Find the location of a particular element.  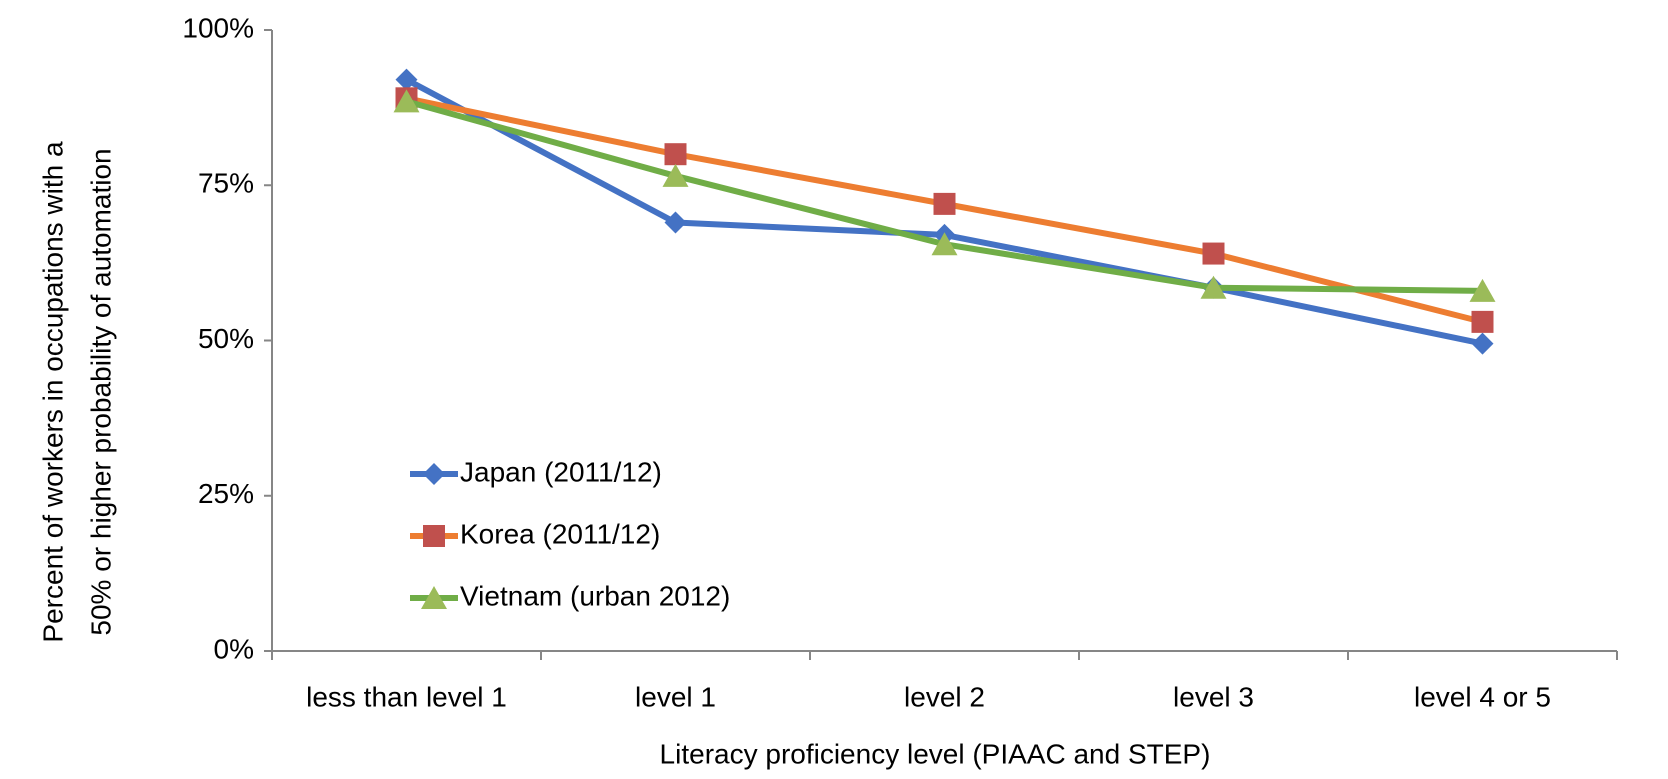

y-tick-label: 0% is located at coordinates (234, 648).